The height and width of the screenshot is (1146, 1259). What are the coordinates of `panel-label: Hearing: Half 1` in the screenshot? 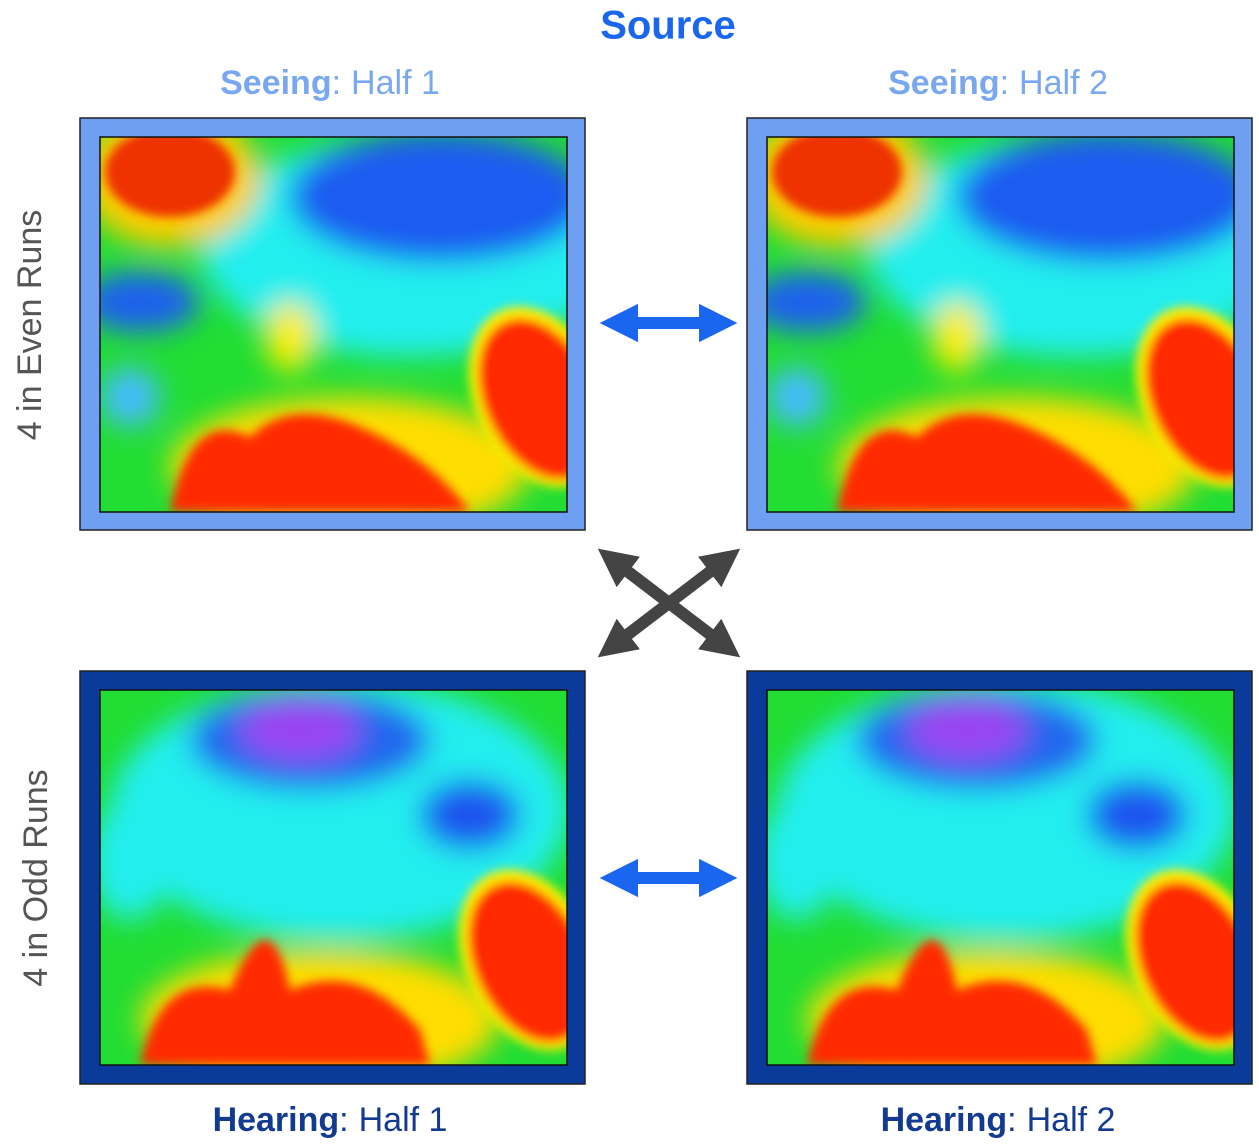 It's located at (330, 1120).